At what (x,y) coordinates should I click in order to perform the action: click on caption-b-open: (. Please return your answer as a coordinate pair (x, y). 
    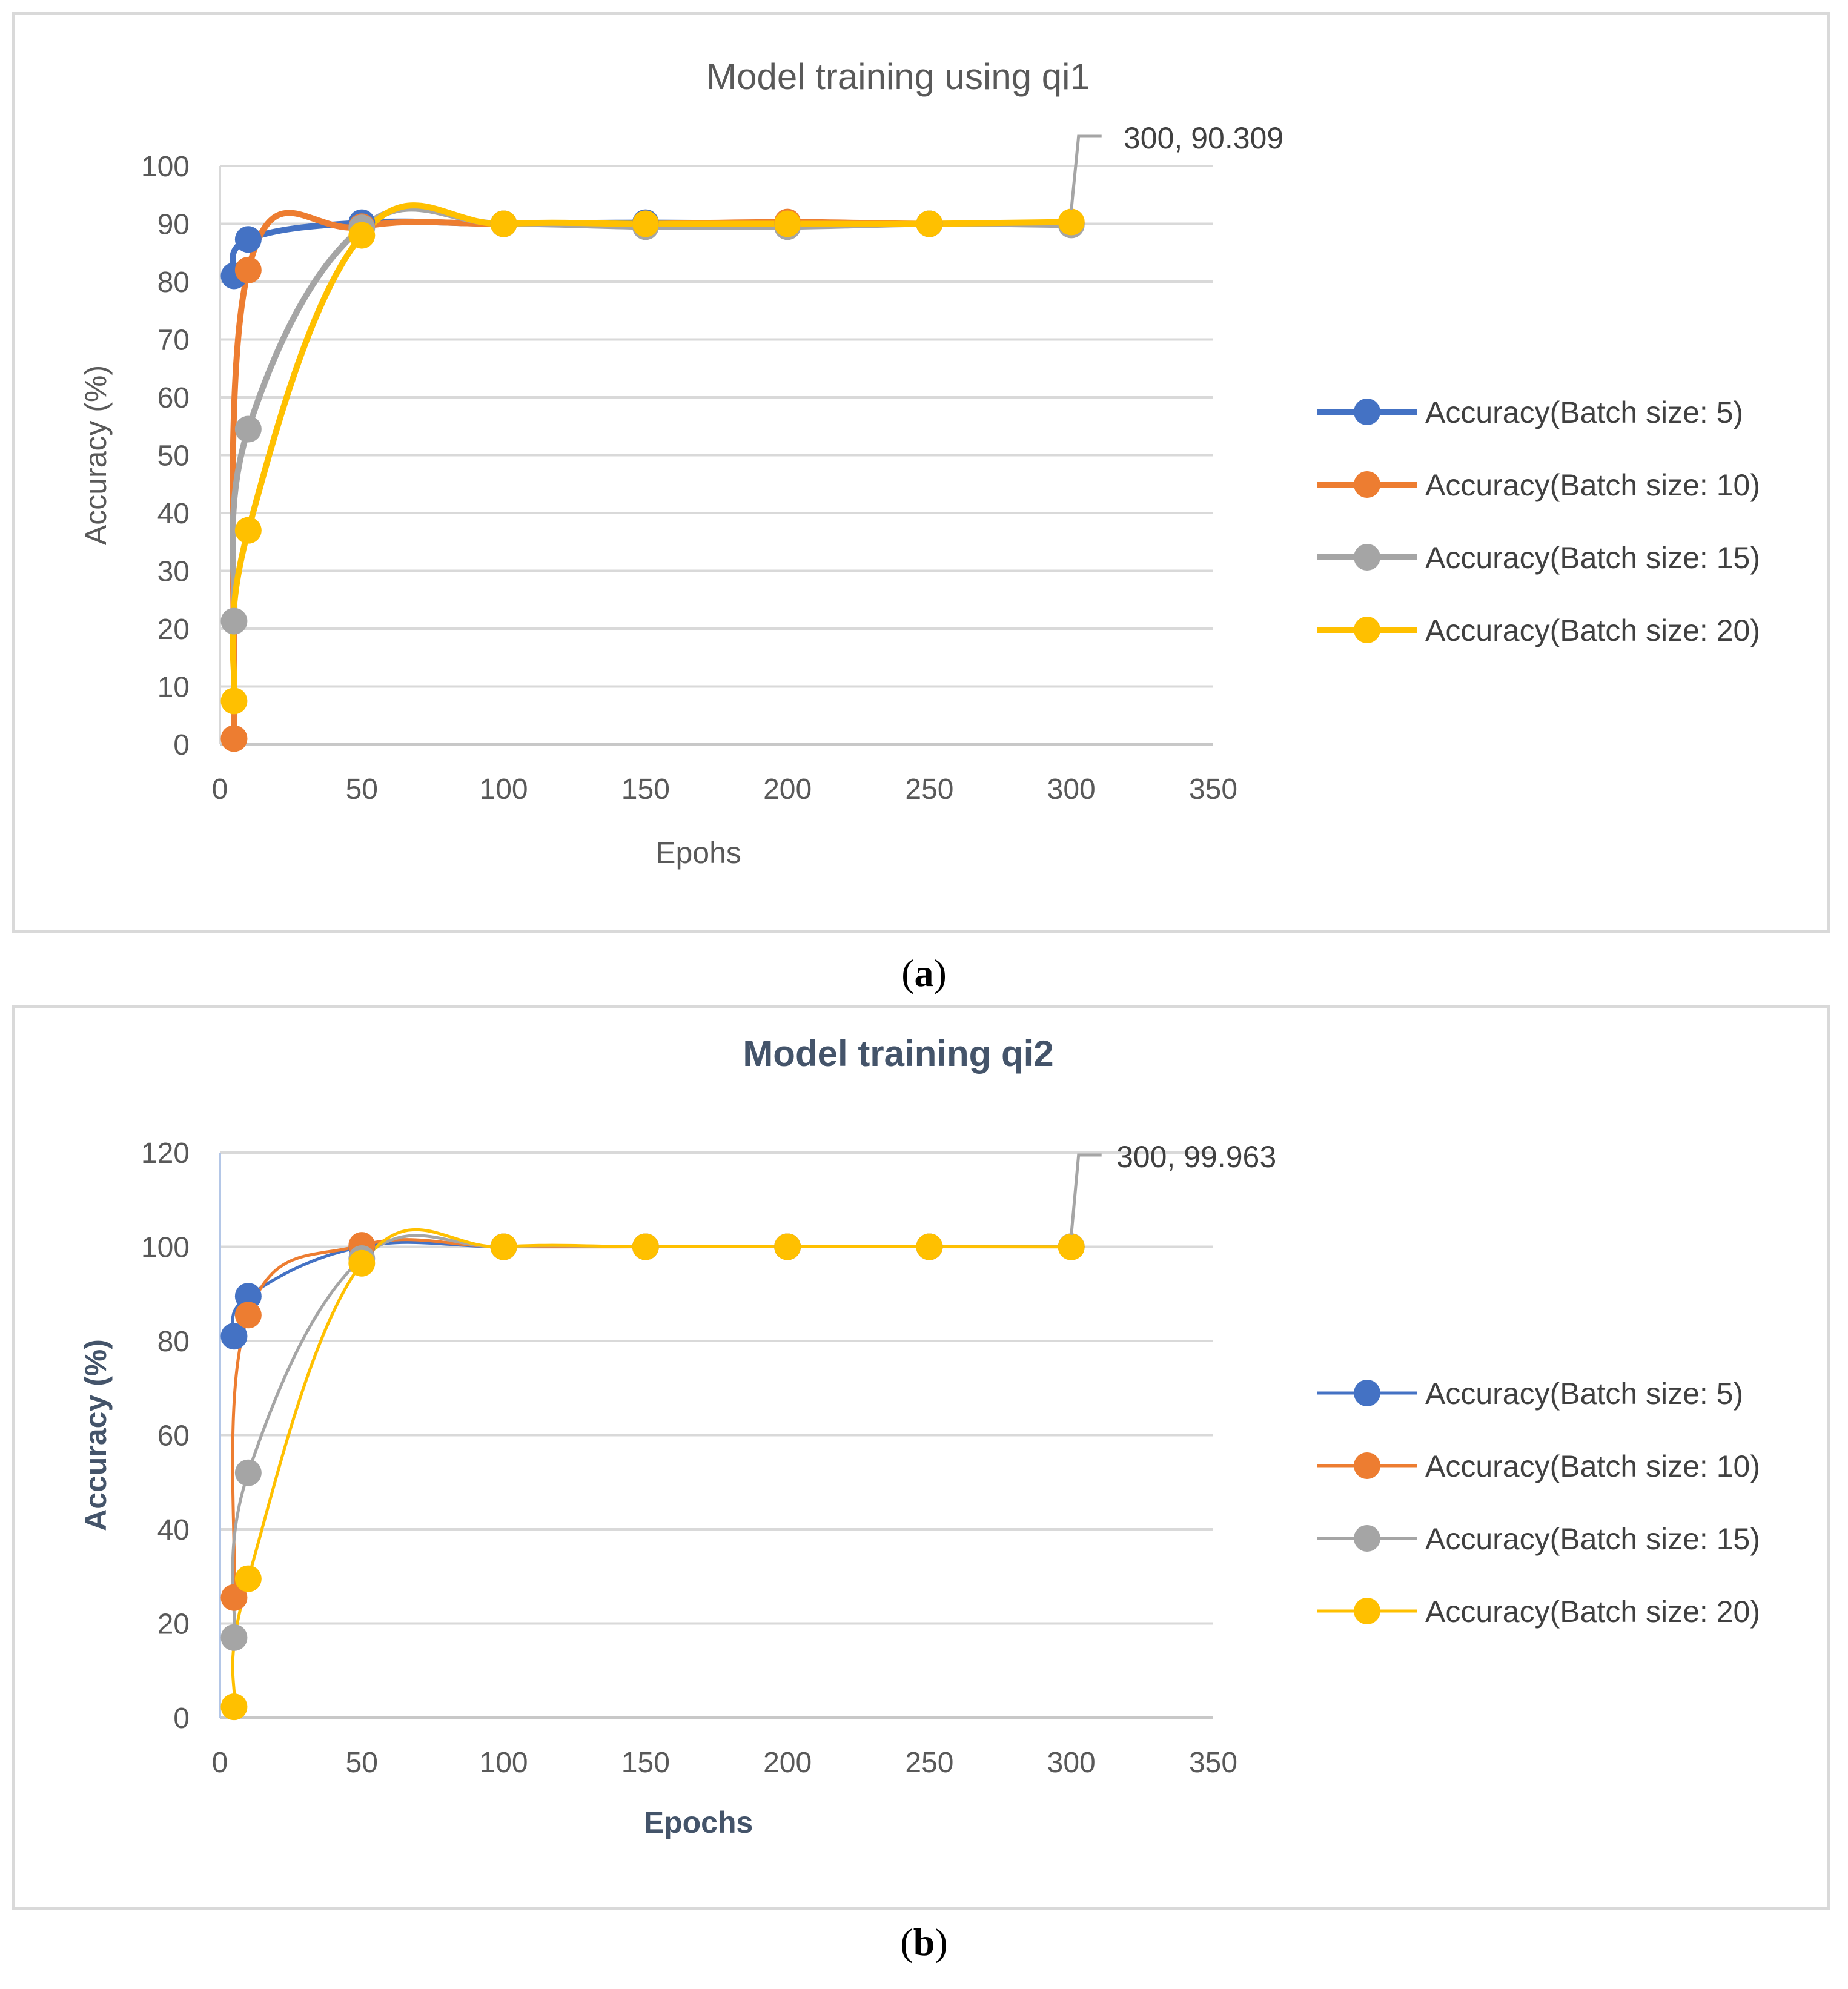
    Looking at the image, I should click on (906, 1942).